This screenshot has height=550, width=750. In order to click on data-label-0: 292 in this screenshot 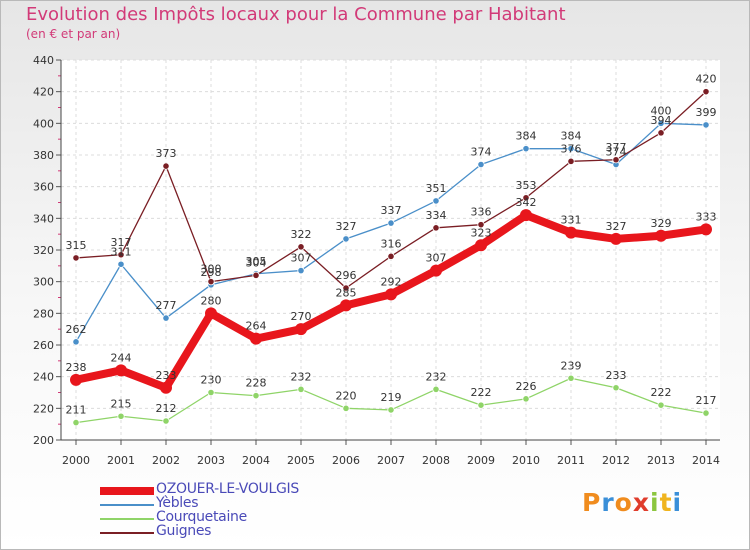, I will do `click(391, 281)`.